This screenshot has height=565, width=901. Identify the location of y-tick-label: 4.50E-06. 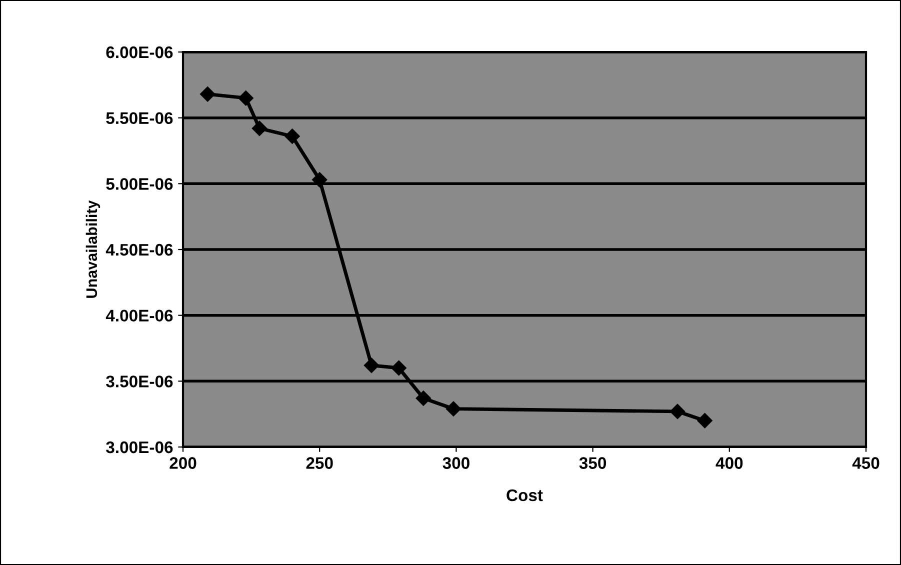
(139, 250).